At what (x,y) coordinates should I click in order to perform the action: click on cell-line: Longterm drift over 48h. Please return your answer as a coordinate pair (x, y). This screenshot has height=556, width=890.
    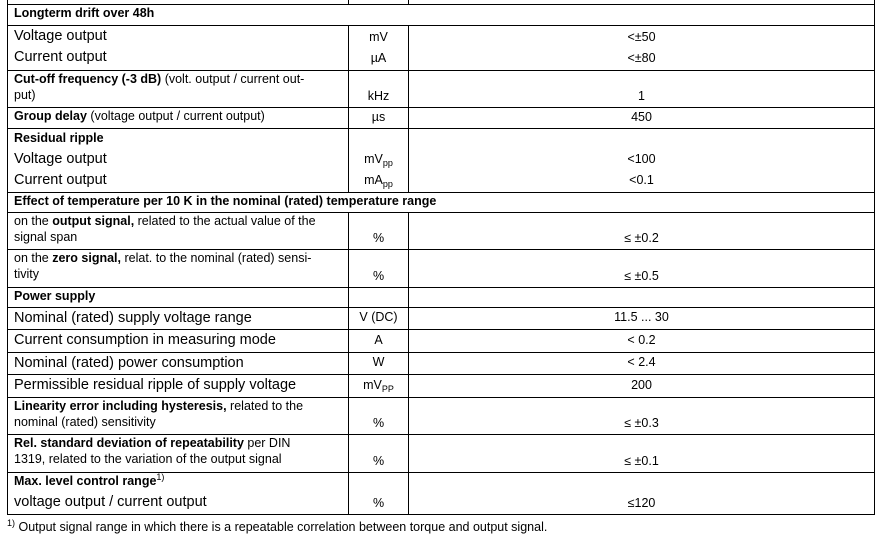
    Looking at the image, I should click on (441, 13).